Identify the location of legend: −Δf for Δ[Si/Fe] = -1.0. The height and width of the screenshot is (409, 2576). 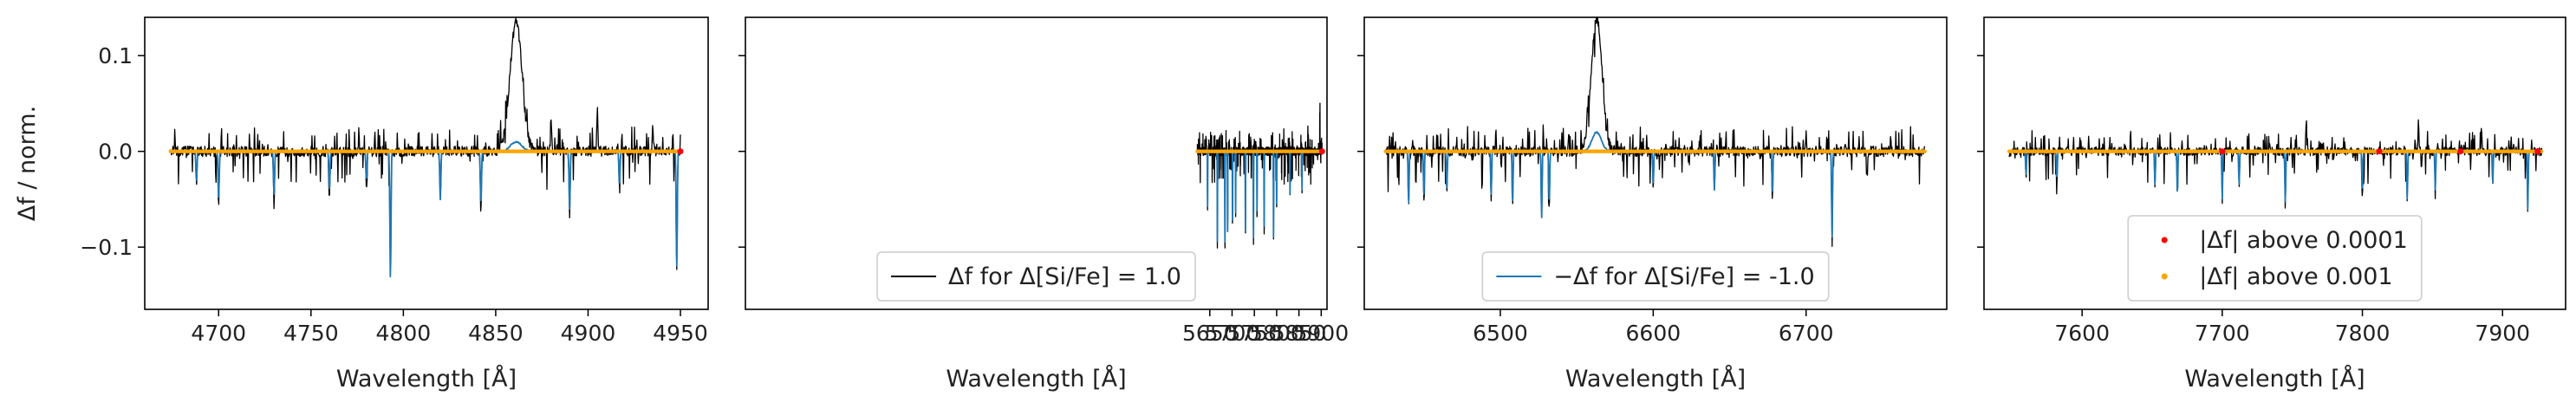
(1655, 276).